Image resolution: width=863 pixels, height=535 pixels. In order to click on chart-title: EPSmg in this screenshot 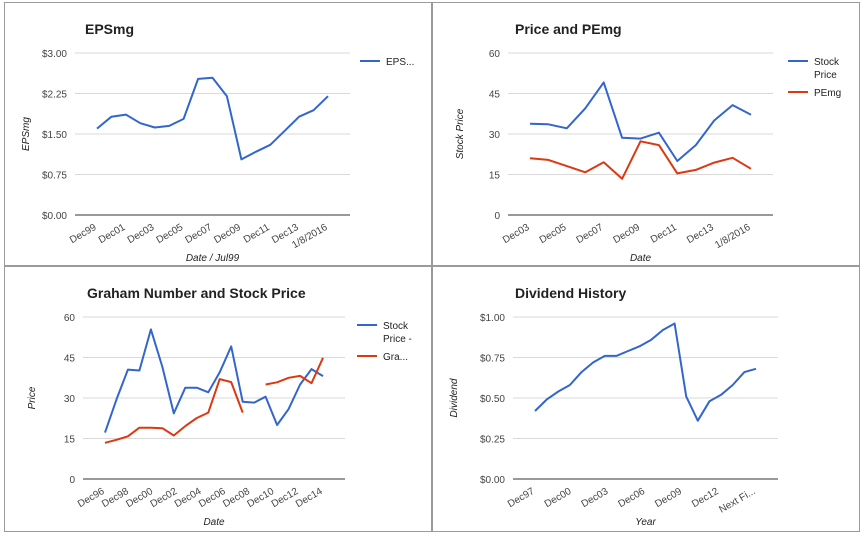, I will do `click(109, 29)`.